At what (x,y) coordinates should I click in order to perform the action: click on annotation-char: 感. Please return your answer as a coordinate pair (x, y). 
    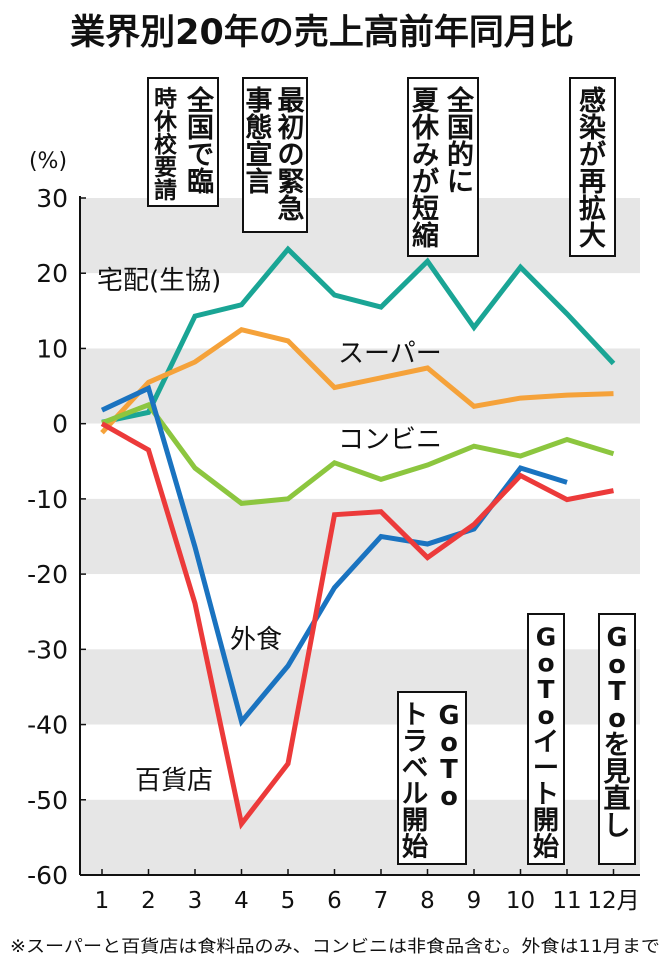
    Looking at the image, I should click on (592, 101).